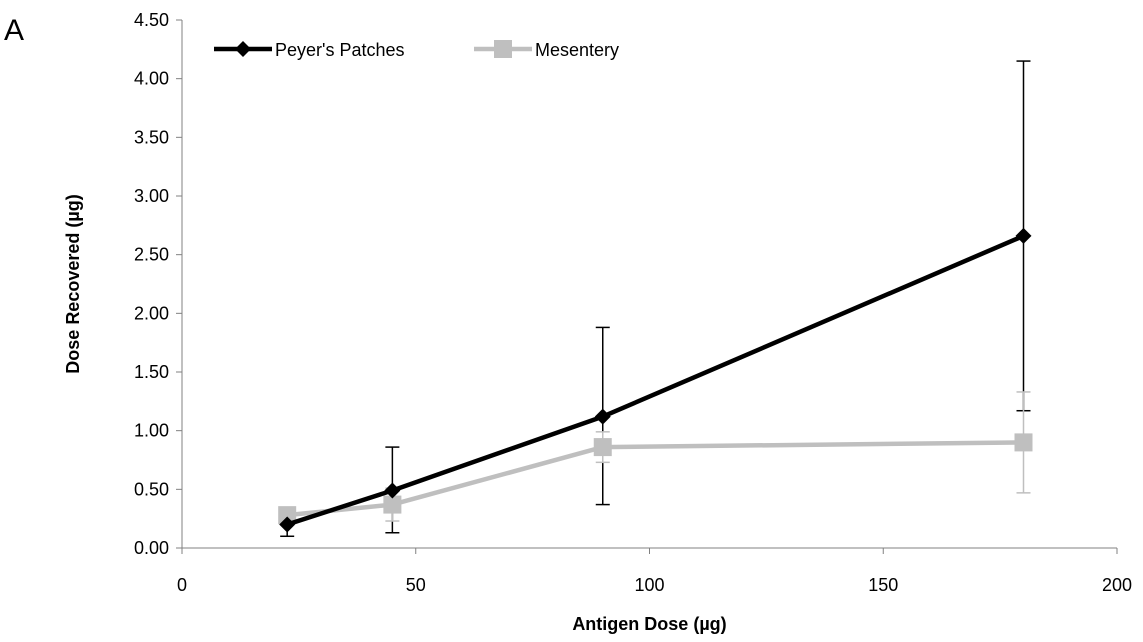  I want to click on x-tick-label: 200, so click(1117, 585).